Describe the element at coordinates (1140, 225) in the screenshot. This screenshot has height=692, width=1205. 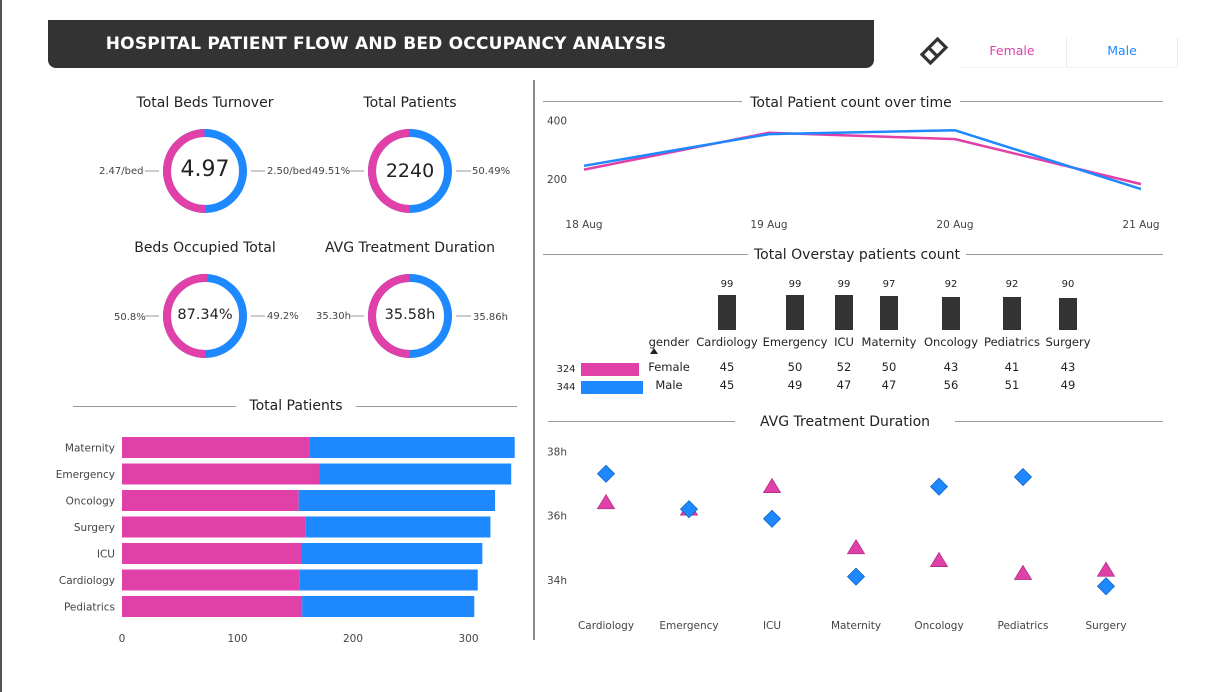
I see `line-x-tick: 21 Aug` at that location.